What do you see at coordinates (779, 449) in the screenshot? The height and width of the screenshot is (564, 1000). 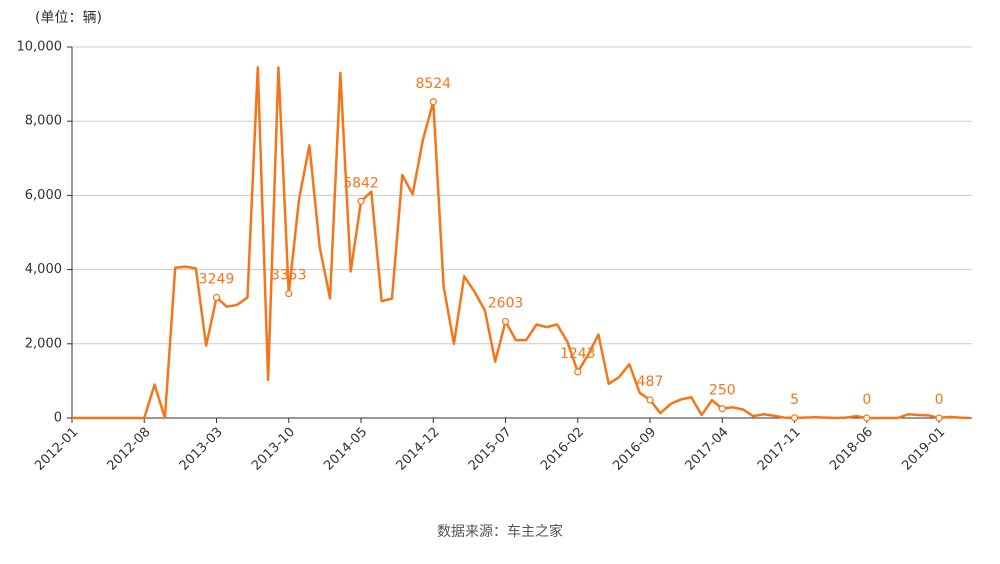 I see `x-tick-label: 2017-11` at bounding box center [779, 449].